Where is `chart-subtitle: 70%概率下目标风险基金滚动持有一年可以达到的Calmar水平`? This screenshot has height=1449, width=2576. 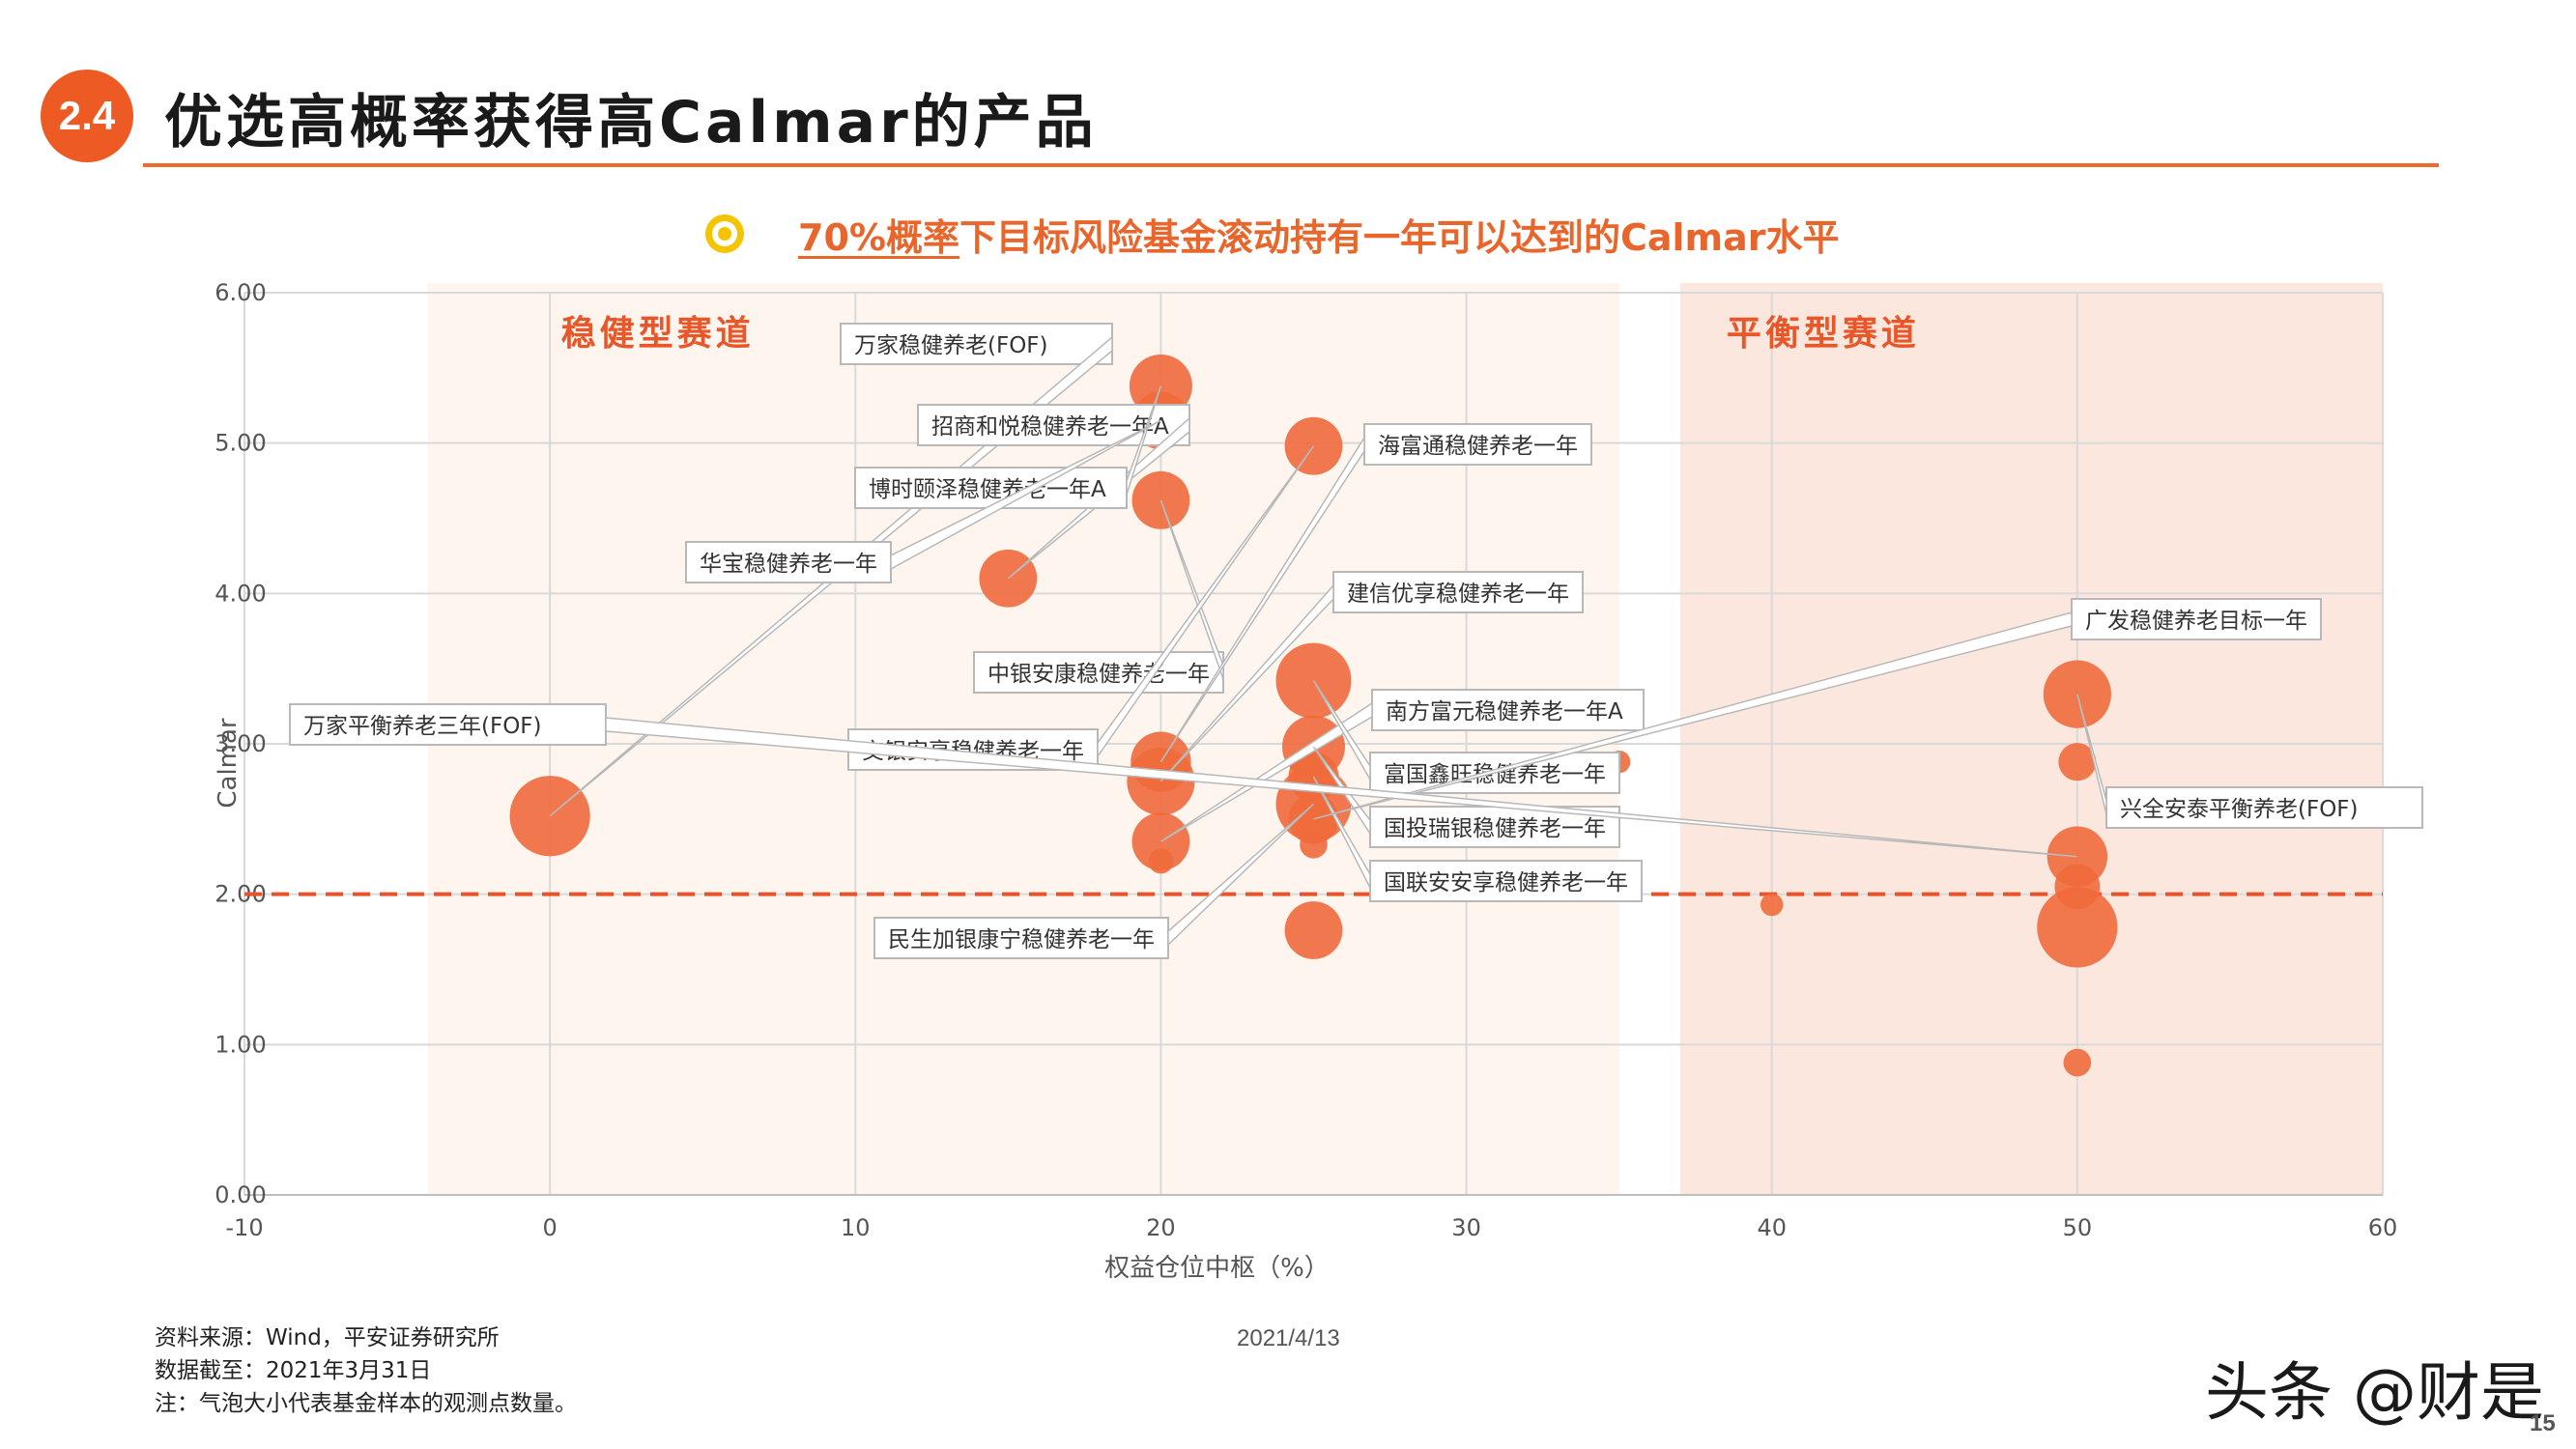 chart-subtitle: 70%概率下目标风险基金滚动持有一年可以达到的Calmar水平 is located at coordinates (1272, 234).